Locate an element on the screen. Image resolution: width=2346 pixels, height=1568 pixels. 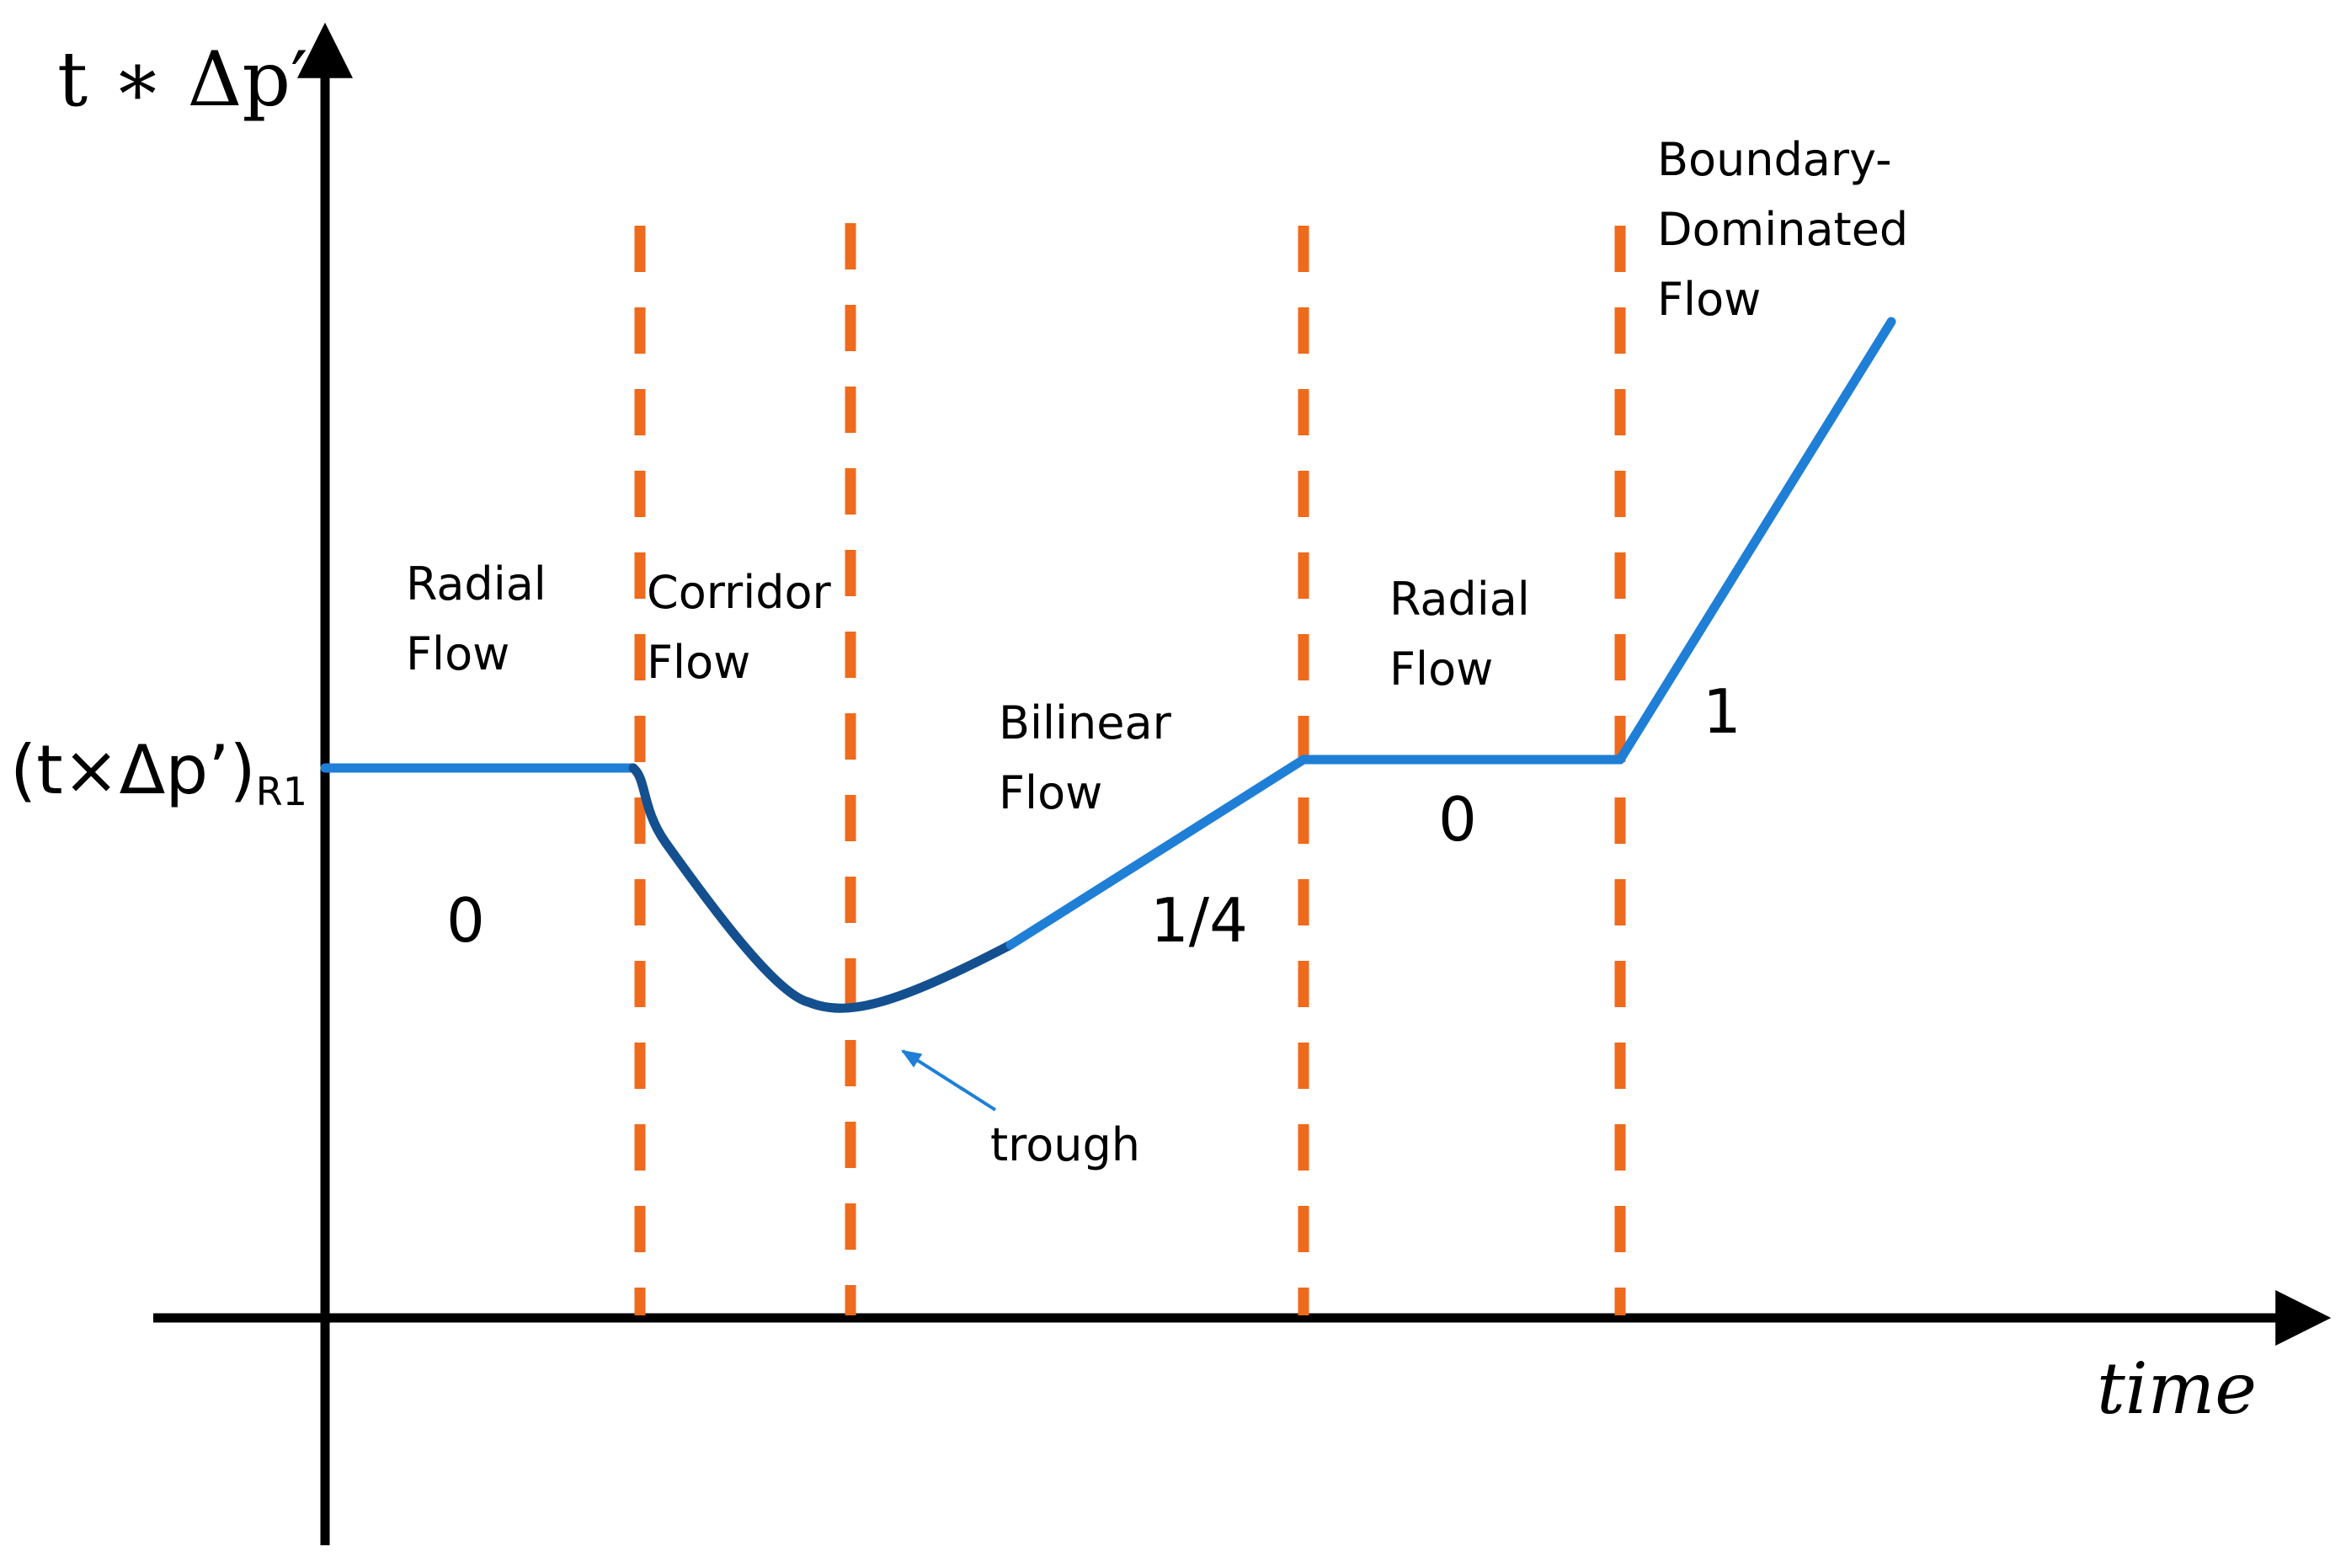
derivative-curve-bilinear is located at coordinates (1157, 852).